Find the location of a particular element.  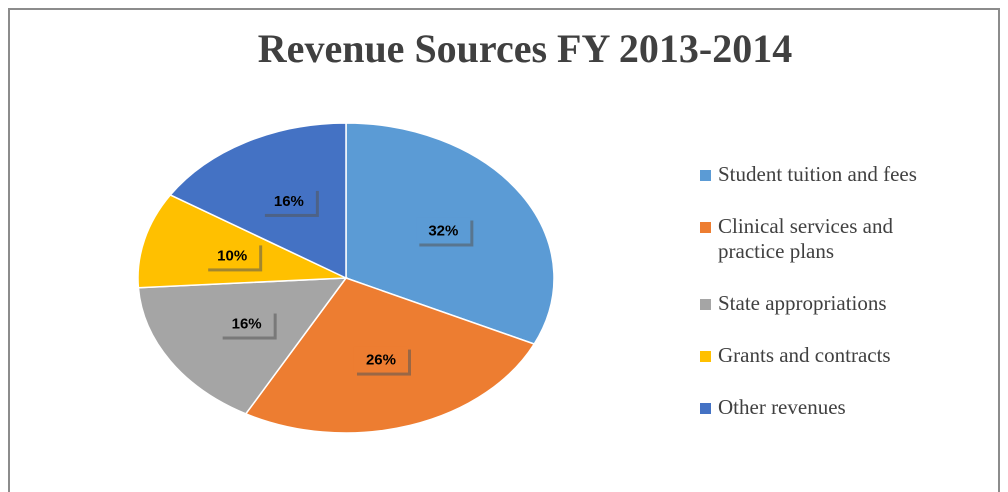

legend-label: Other revenues is located at coordinates (782, 407).